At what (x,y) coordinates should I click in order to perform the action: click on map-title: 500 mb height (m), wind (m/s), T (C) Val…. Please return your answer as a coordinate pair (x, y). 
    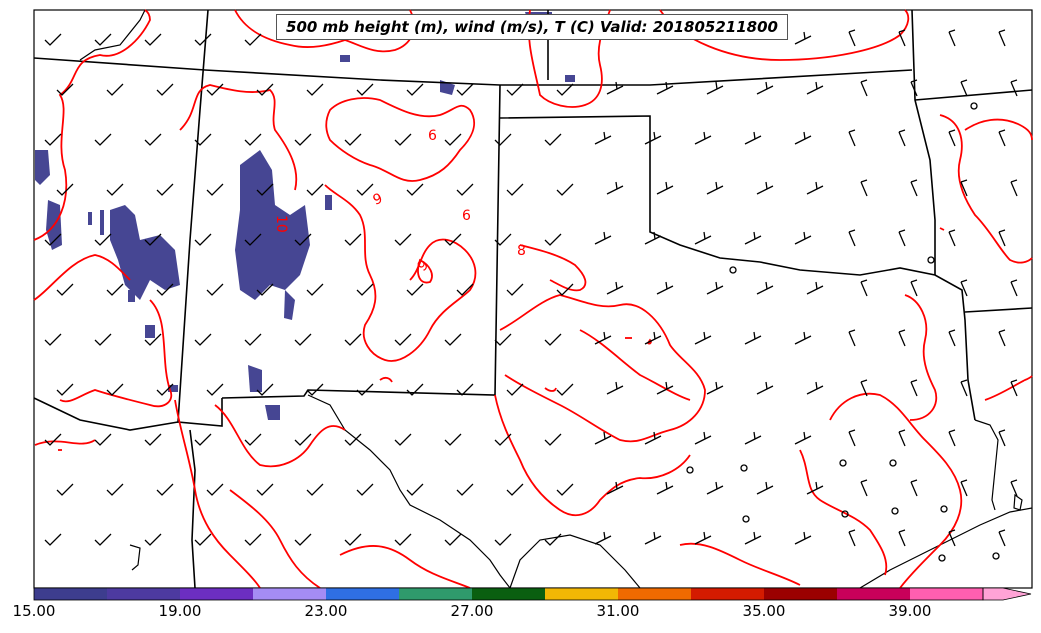
    Looking at the image, I should click on (532, 27).